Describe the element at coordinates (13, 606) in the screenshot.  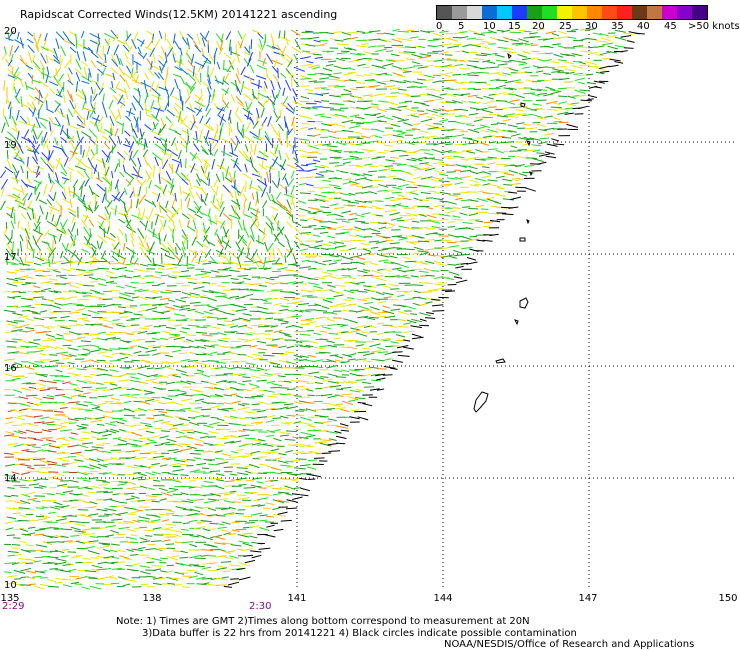
I see `time-label-left: 2:29` at that location.